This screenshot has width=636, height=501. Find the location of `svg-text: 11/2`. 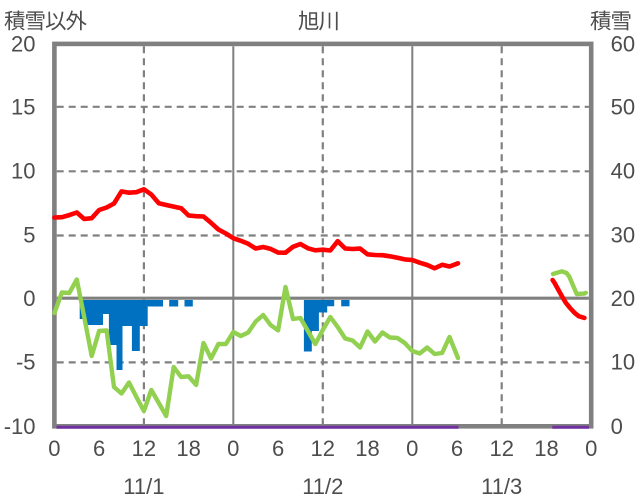

svg-text: 11/2 is located at coordinates (322, 486).